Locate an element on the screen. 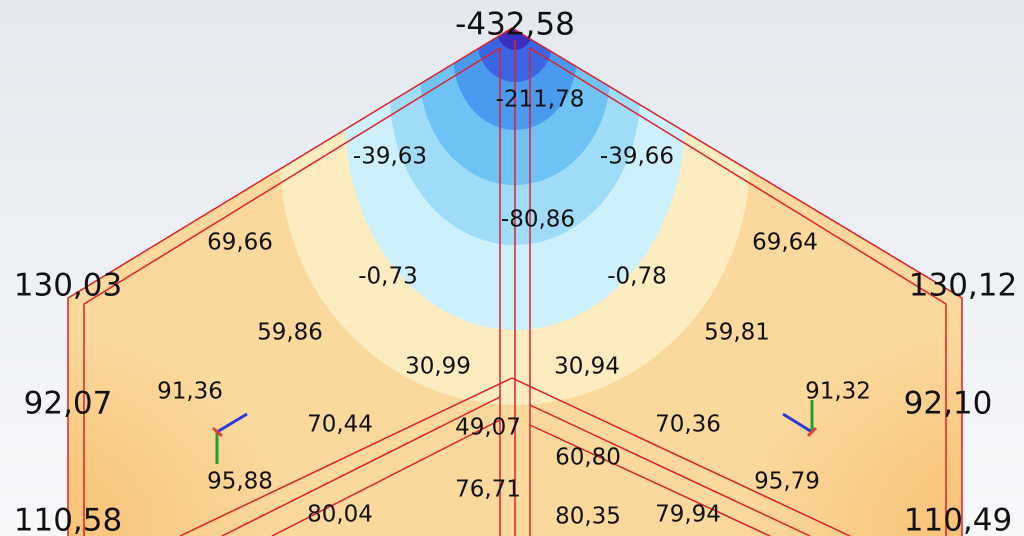 The image size is (1024, 536). value-label: 95,88 is located at coordinates (240, 482).